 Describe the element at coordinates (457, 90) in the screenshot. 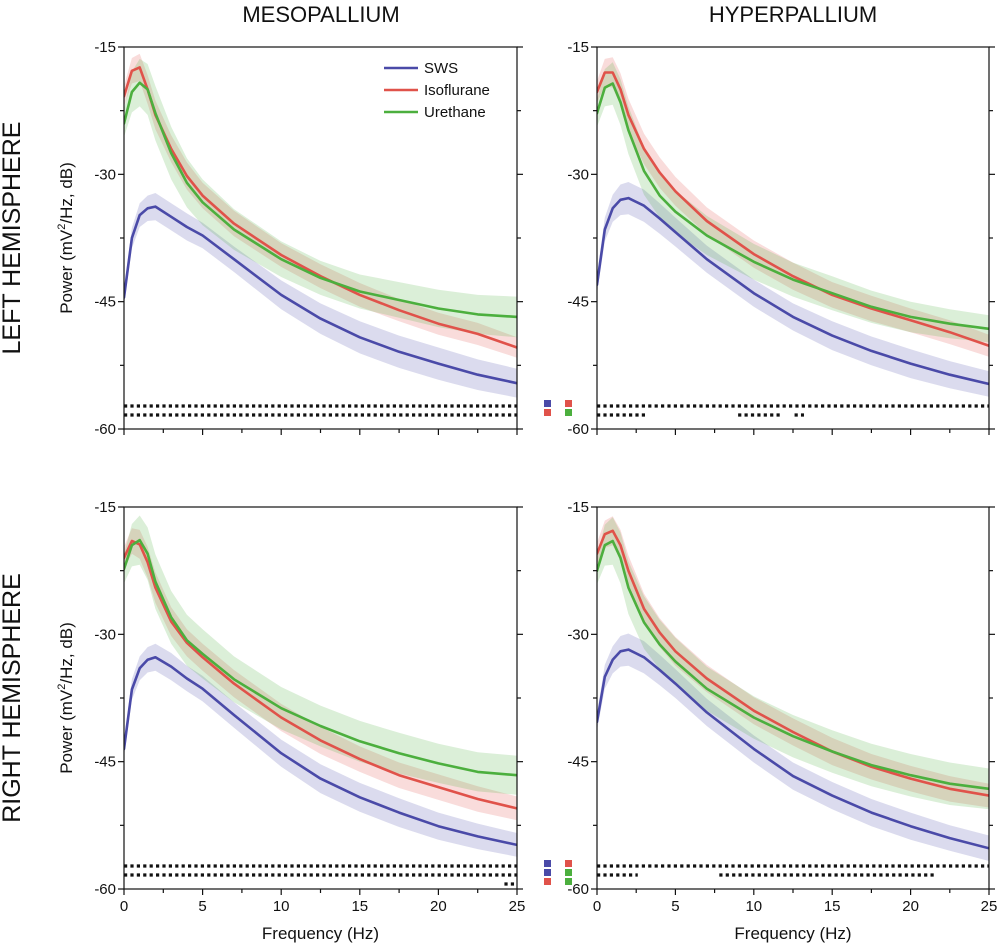

I see `legend-label-isoflurane: Isoflurane` at that location.